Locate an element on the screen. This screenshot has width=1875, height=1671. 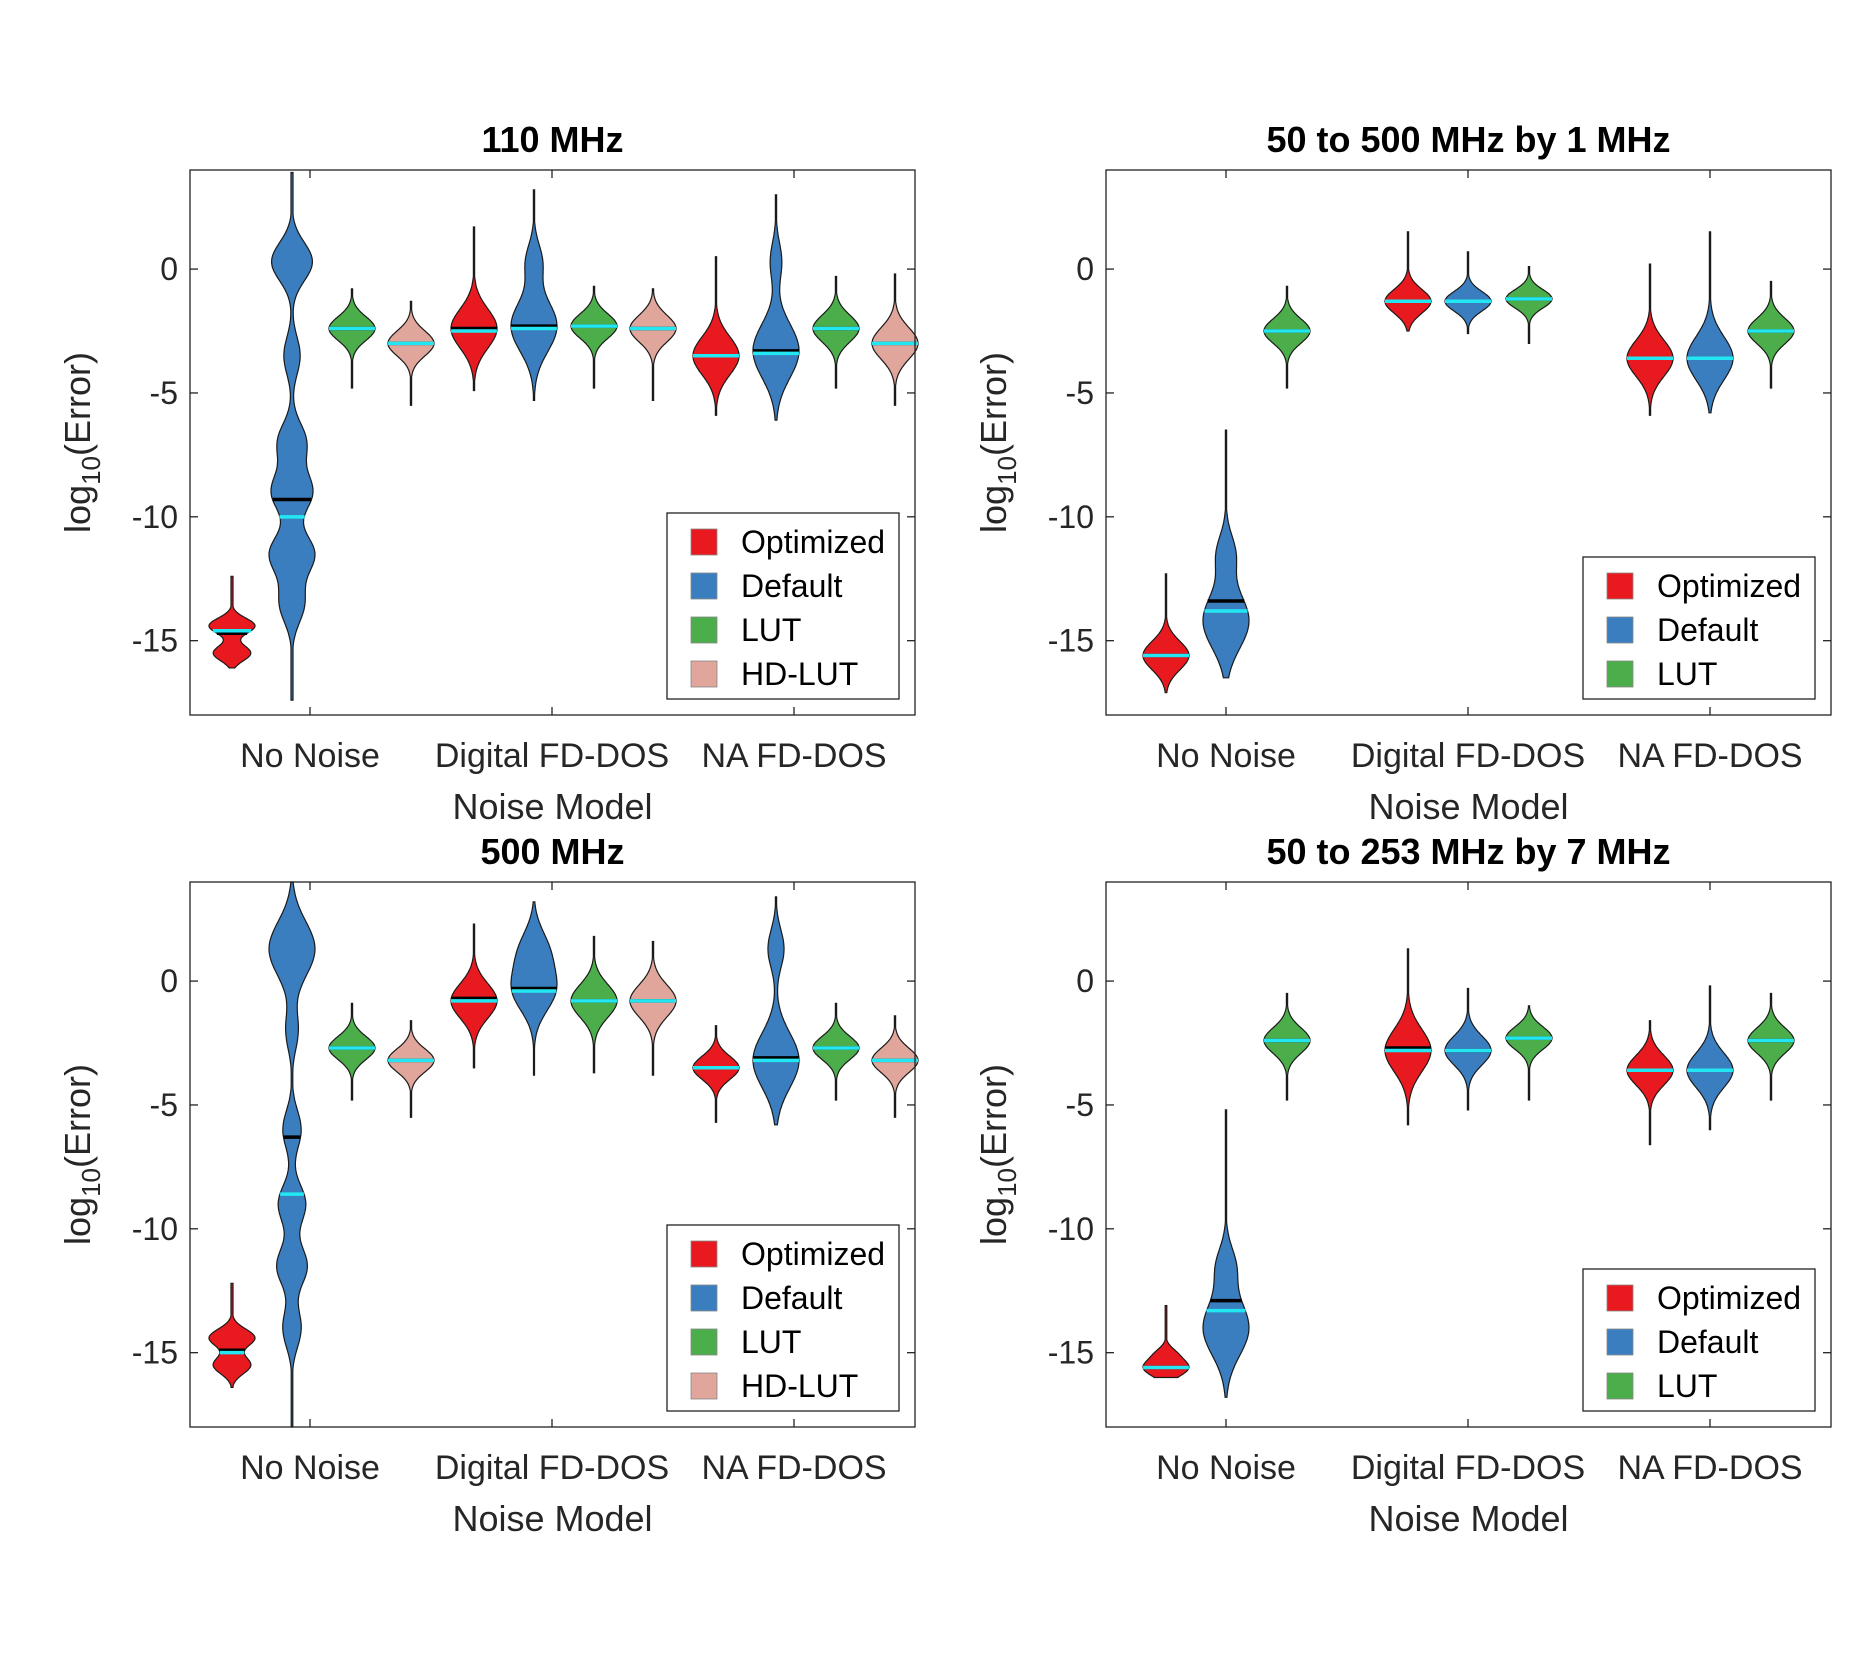
legend: Optimized Default LUT HD-LUT is located at coordinates (783, 606).